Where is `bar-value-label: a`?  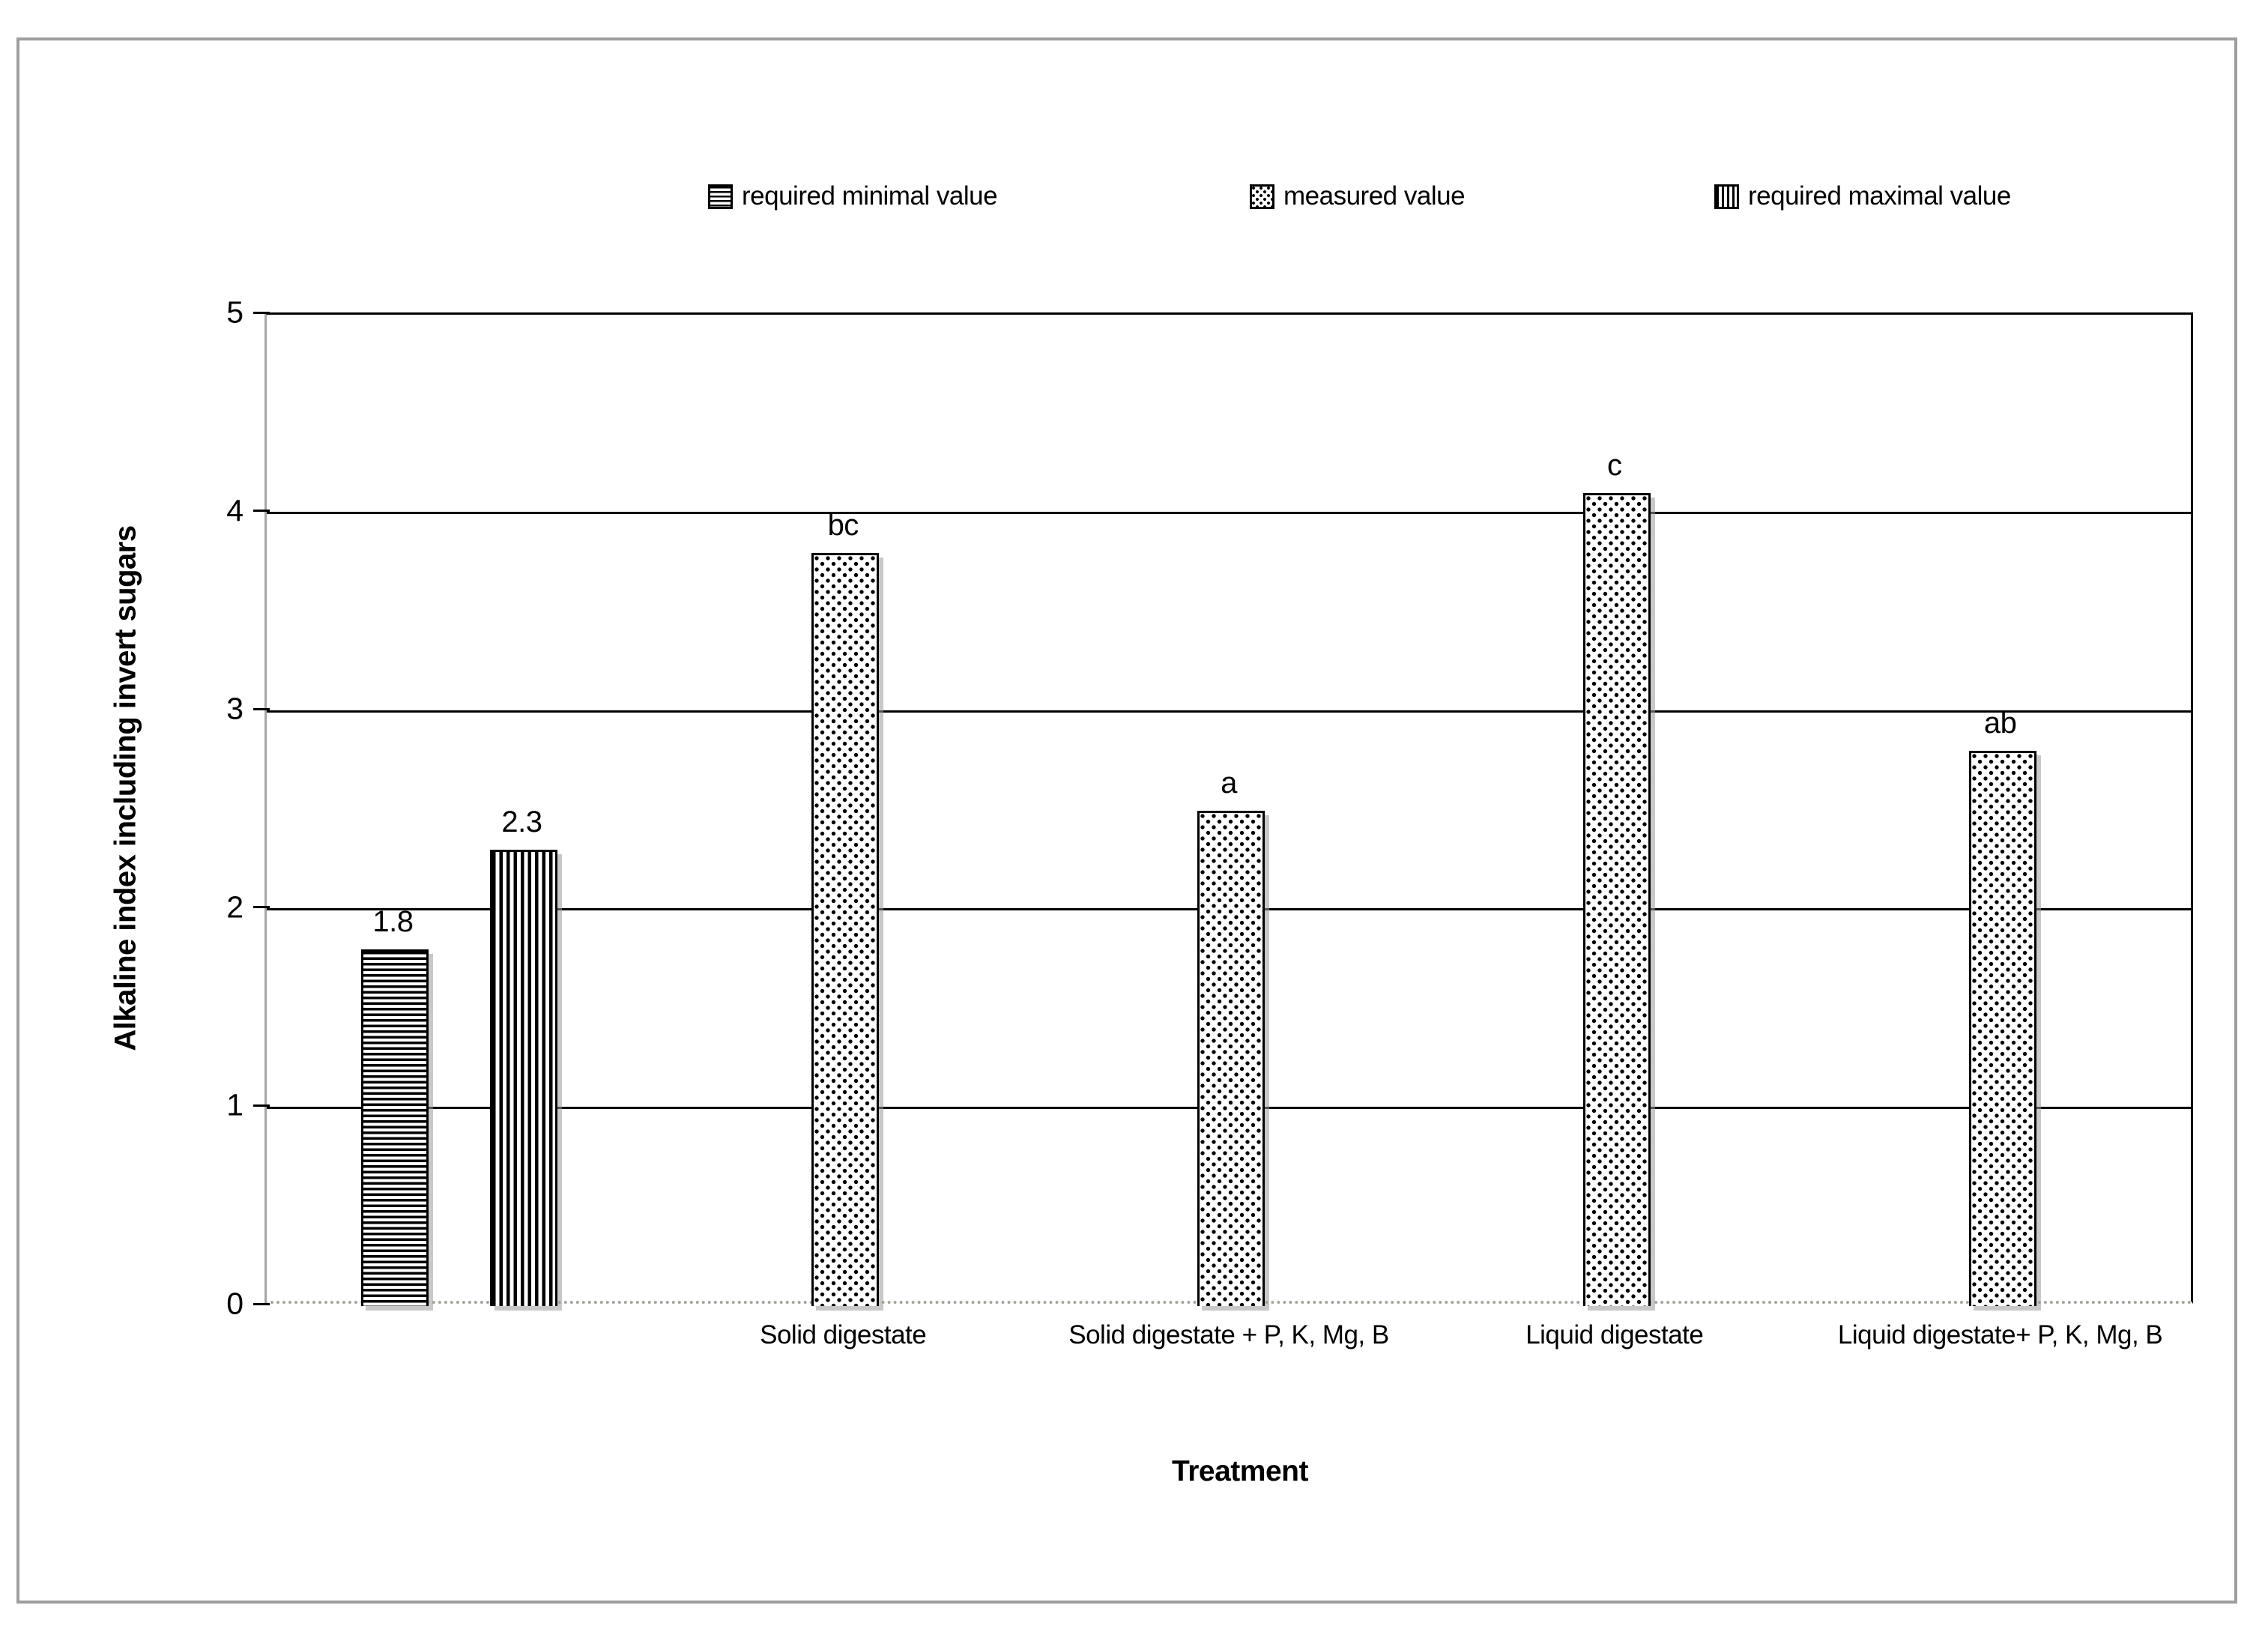 bar-value-label: a is located at coordinates (1229, 783).